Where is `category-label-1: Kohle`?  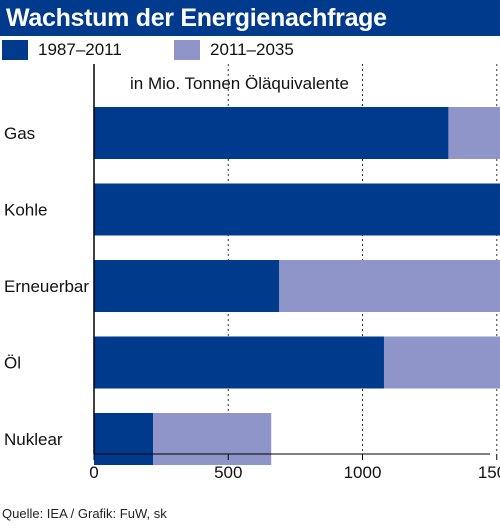
category-label-1: Kohle is located at coordinates (25, 210).